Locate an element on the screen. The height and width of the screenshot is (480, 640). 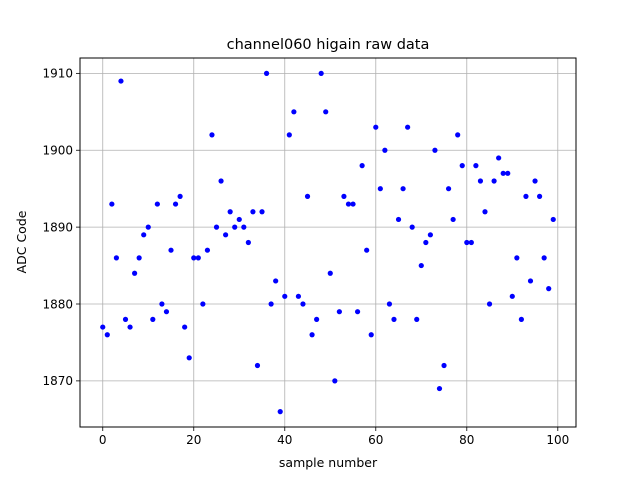
y-axis-label: ADC Code is located at coordinates (21, 241).